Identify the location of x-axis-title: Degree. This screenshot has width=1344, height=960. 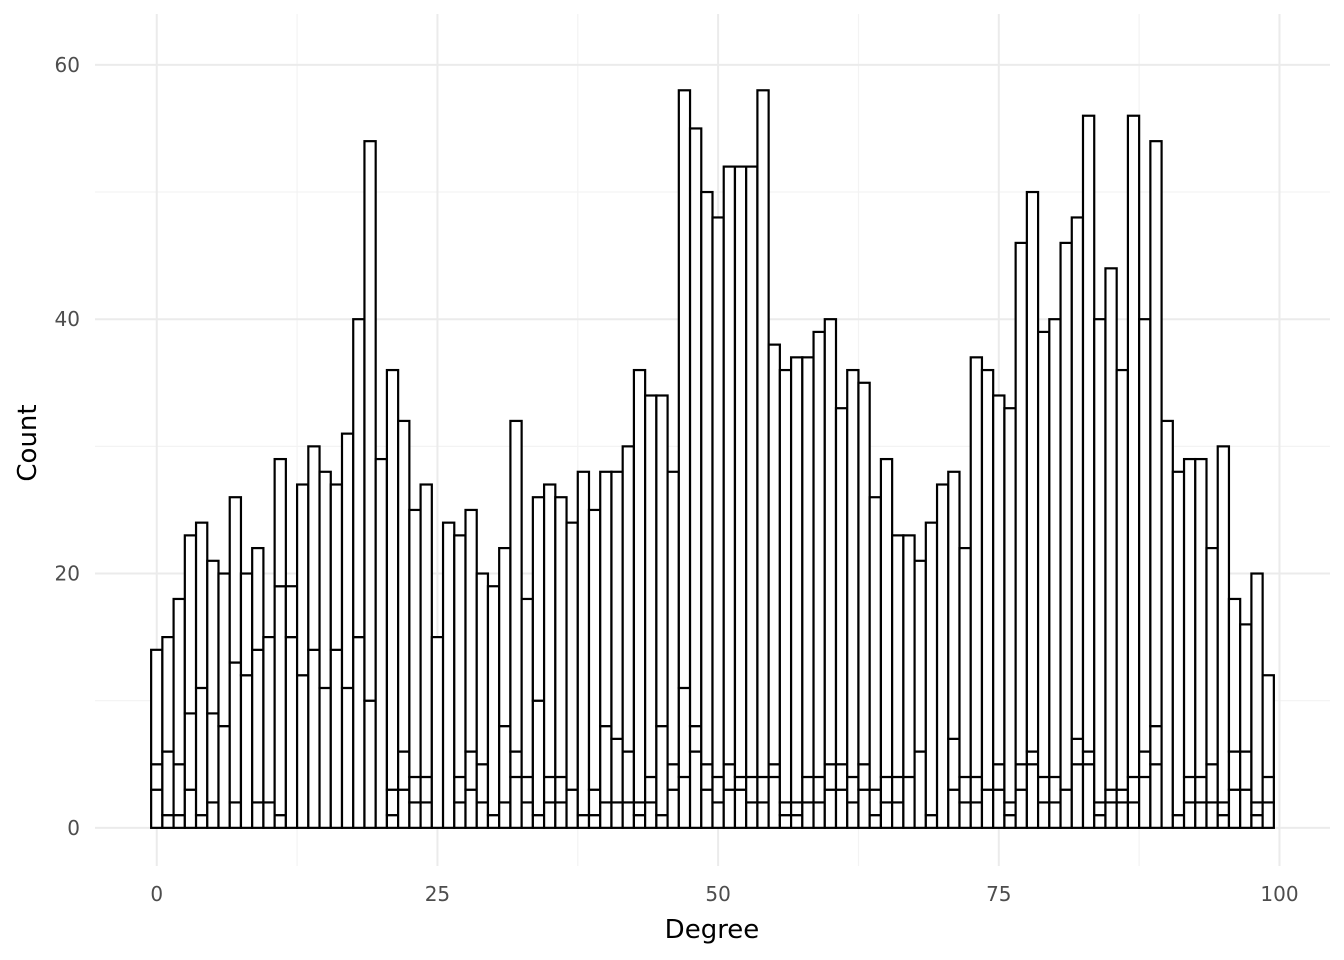
(712, 930).